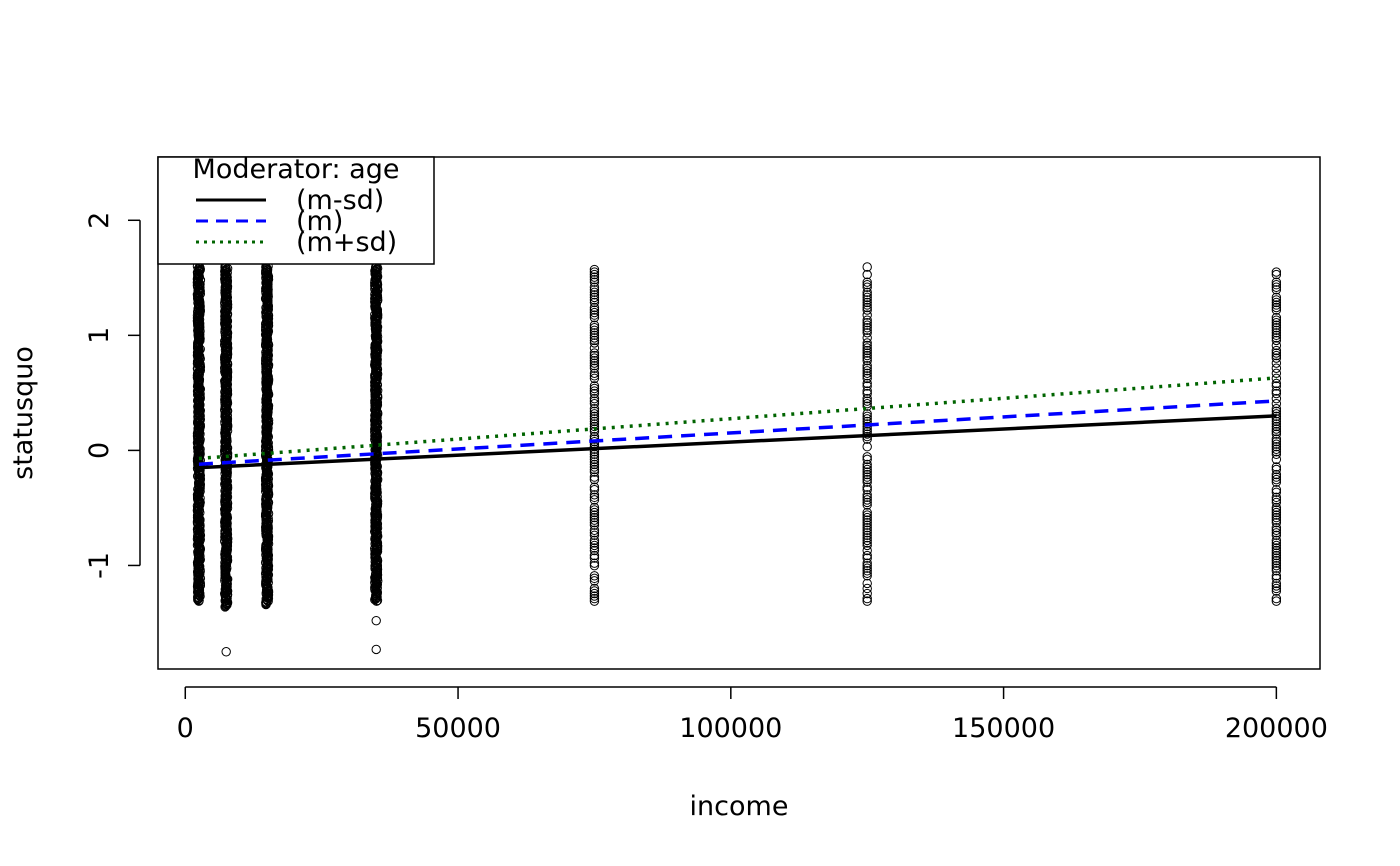 The width and height of the screenshot is (1400, 866). What do you see at coordinates (296, 169) in the screenshot?
I see `legend-title: Moderator: age` at bounding box center [296, 169].